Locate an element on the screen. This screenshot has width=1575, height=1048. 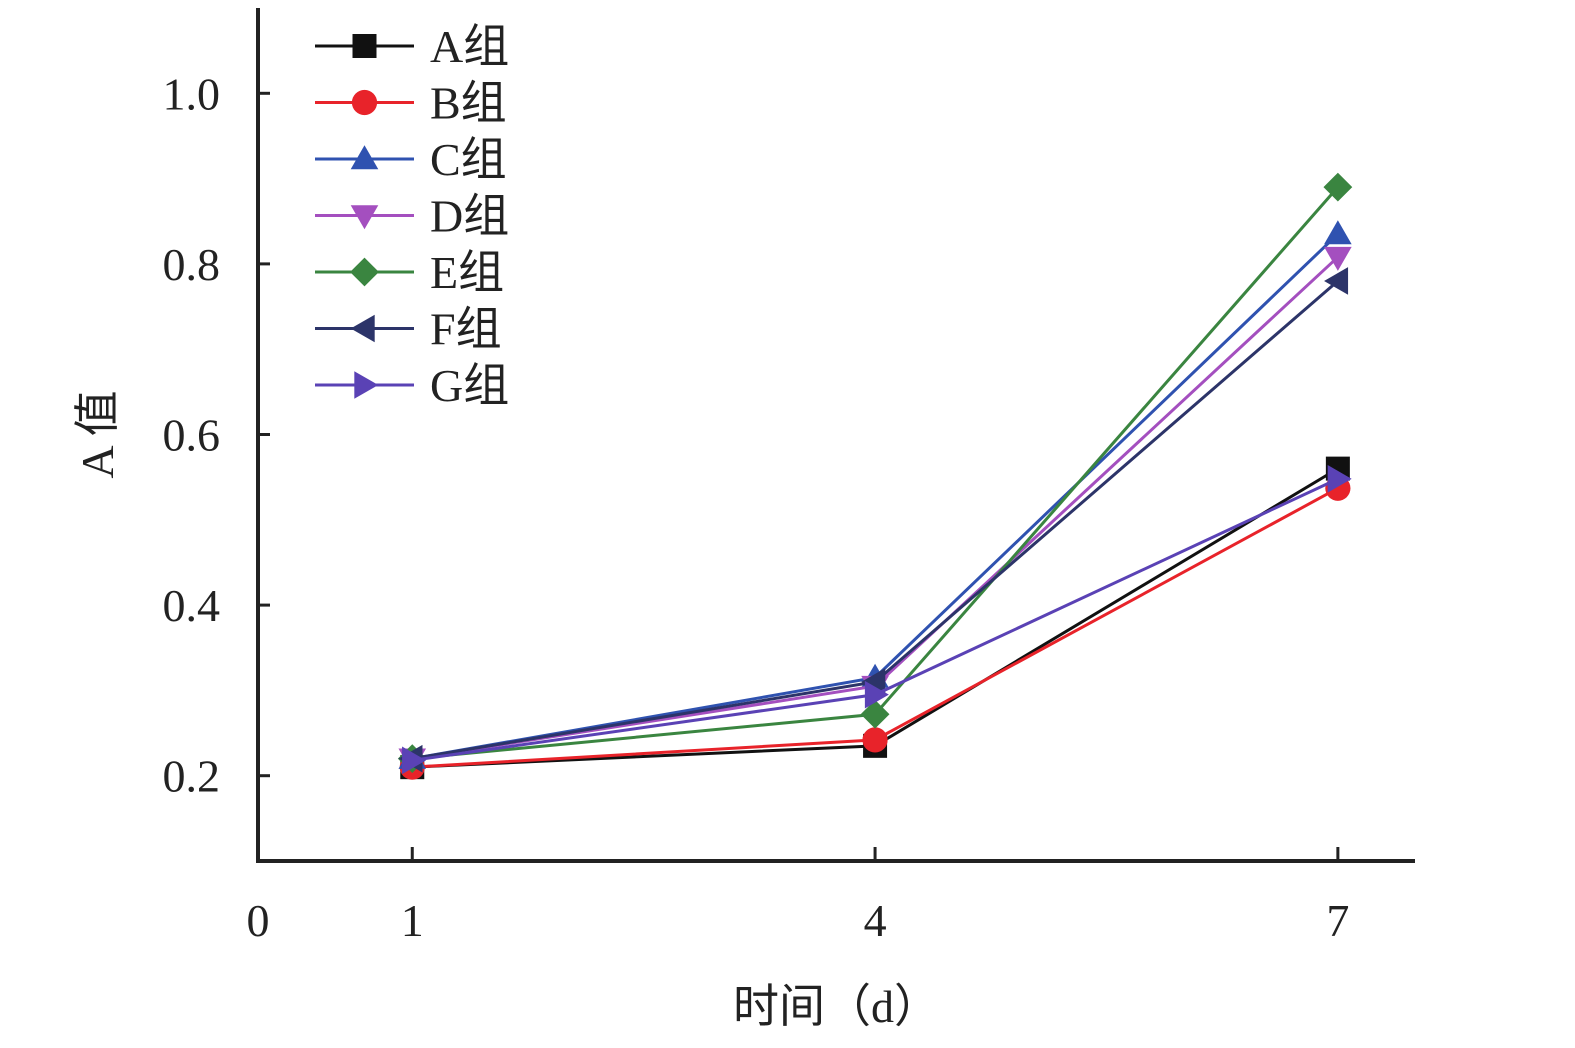
legend-label: D组 is located at coordinates (469, 216).